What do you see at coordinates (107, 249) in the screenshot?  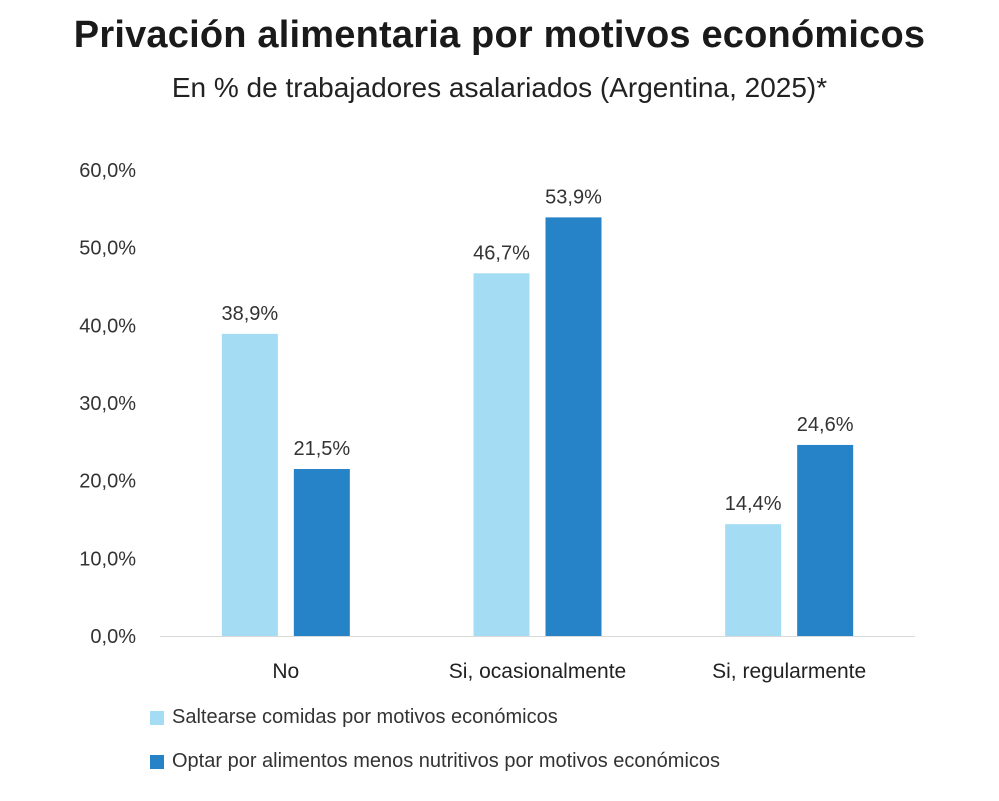 I see `y-tick-label: 50,0%` at bounding box center [107, 249].